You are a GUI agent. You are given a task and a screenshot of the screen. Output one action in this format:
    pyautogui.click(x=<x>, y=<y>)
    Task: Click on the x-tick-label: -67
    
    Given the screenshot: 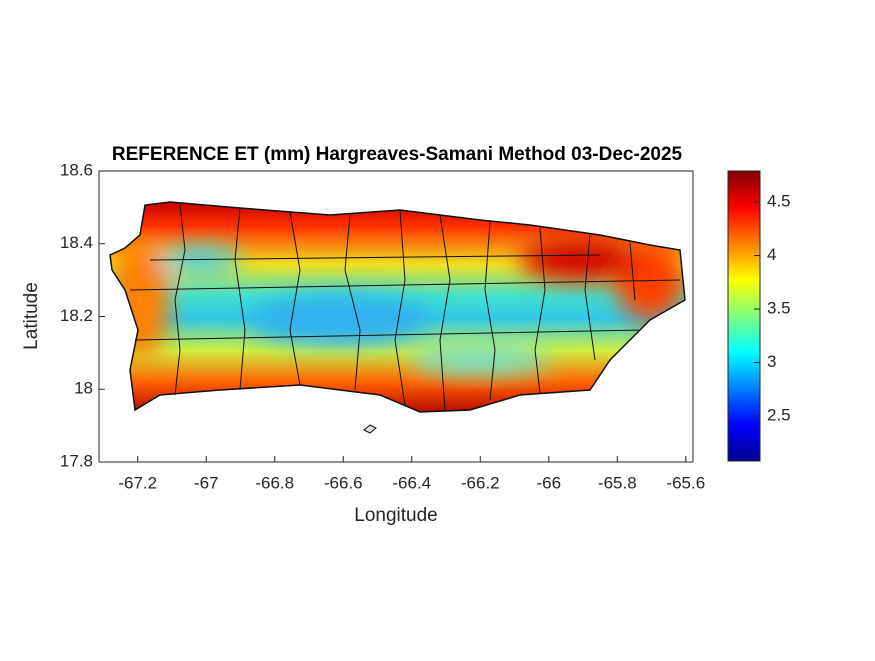 What is the action you would take?
    pyautogui.click(x=206, y=482)
    